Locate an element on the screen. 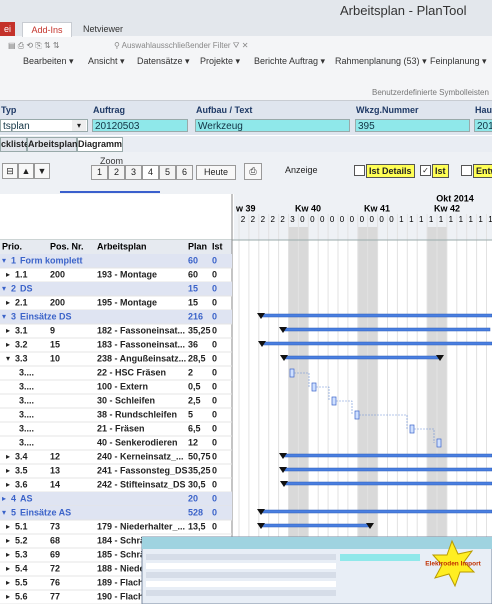 This screenshot has width=492, height=604. view-tab: ckliste is located at coordinates (14, 144).